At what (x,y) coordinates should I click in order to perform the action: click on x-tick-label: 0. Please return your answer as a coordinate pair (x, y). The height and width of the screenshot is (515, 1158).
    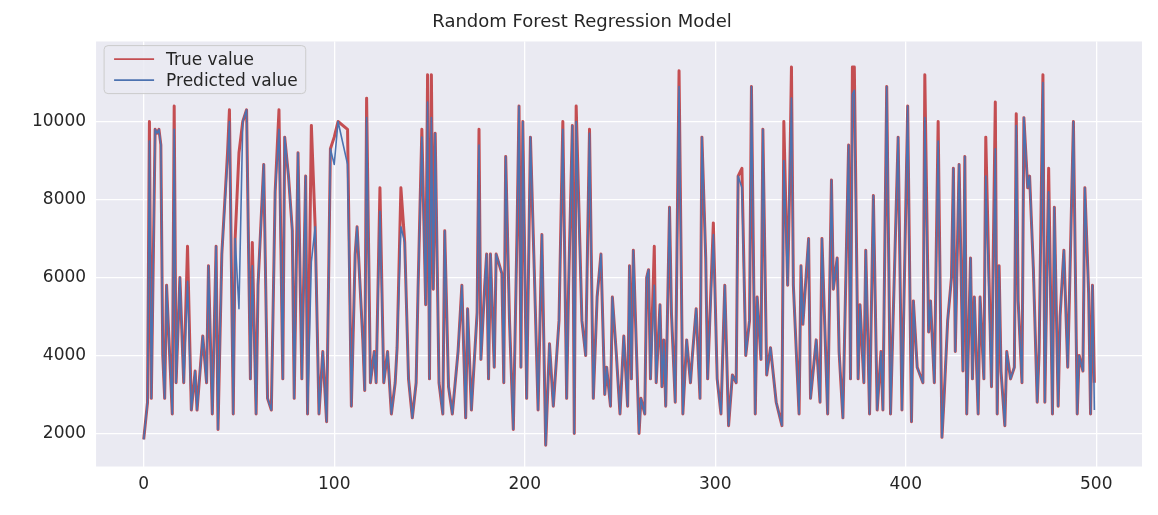
    Looking at the image, I should click on (144, 483).